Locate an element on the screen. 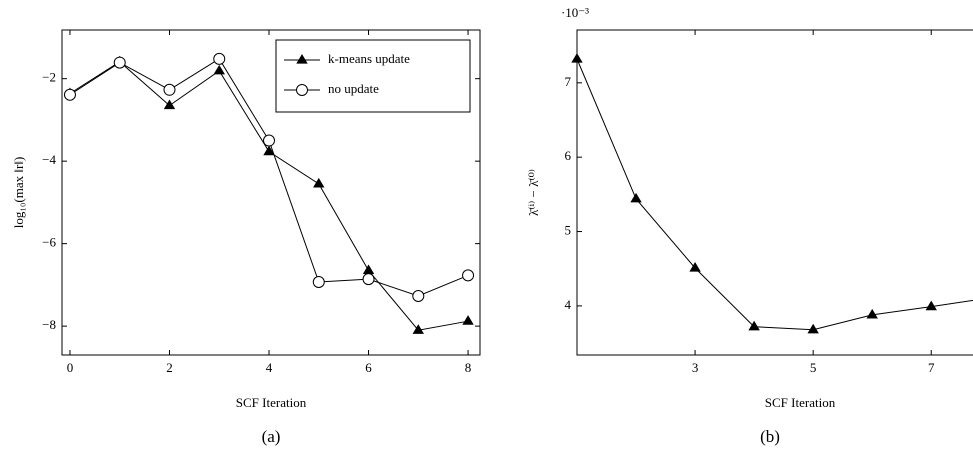 The height and width of the screenshot is (460, 973). y-axis-label: log₁₀(max ‖r‖) is located at coordinates (18, 193).